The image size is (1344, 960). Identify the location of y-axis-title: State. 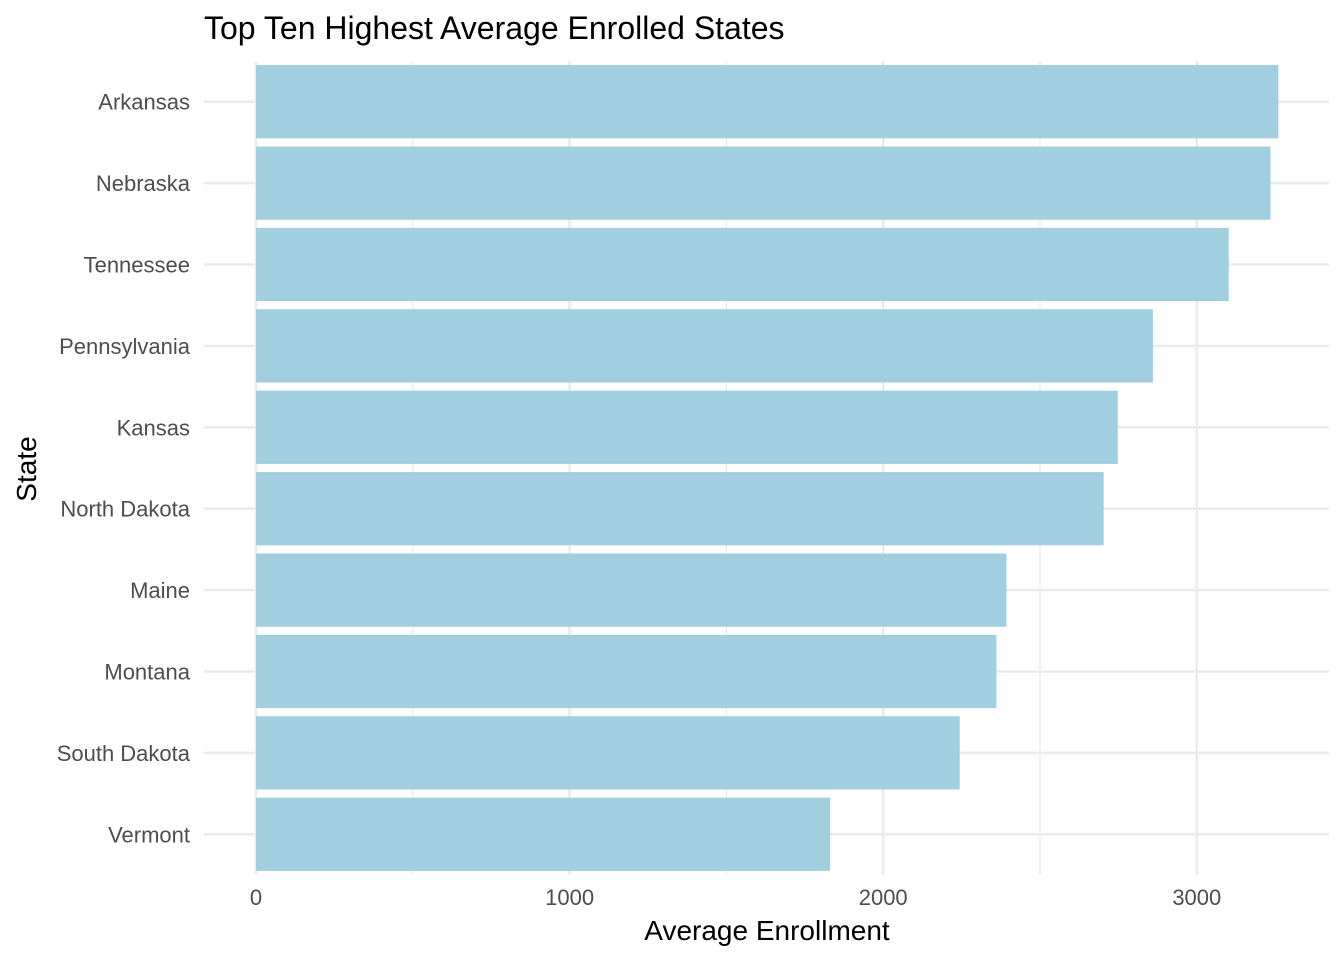
(26, 468).